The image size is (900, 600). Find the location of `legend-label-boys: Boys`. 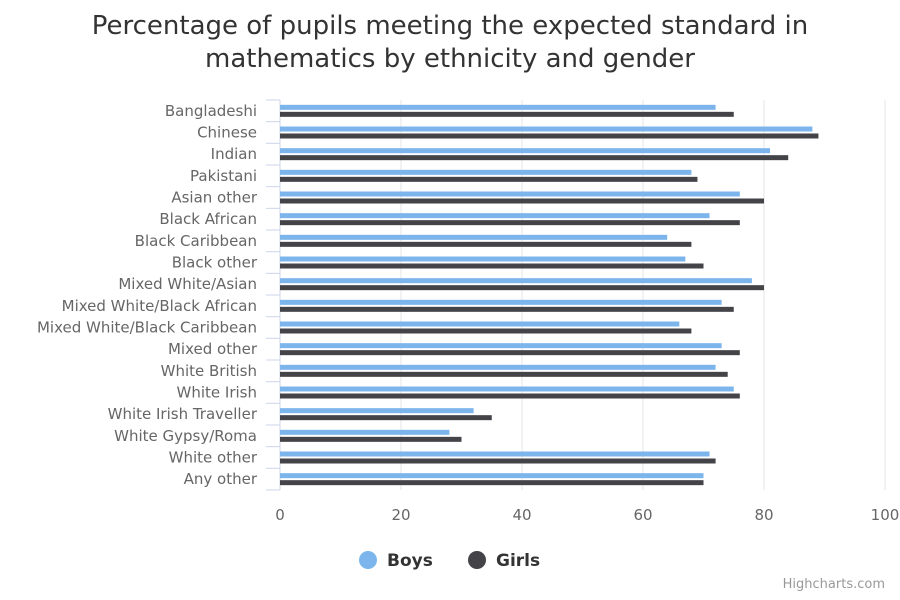

legend-label-boys: Boys is located at coordinates (410, 561).